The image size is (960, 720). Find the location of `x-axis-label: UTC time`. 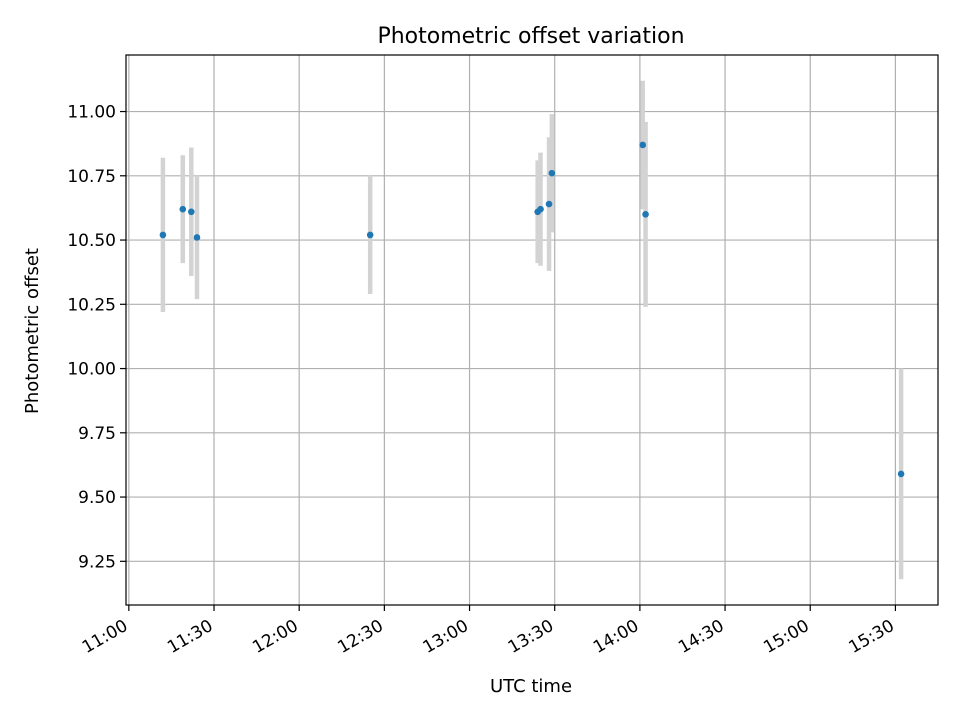

x-axis-label: UTC time is located at coordinates (531, 686).